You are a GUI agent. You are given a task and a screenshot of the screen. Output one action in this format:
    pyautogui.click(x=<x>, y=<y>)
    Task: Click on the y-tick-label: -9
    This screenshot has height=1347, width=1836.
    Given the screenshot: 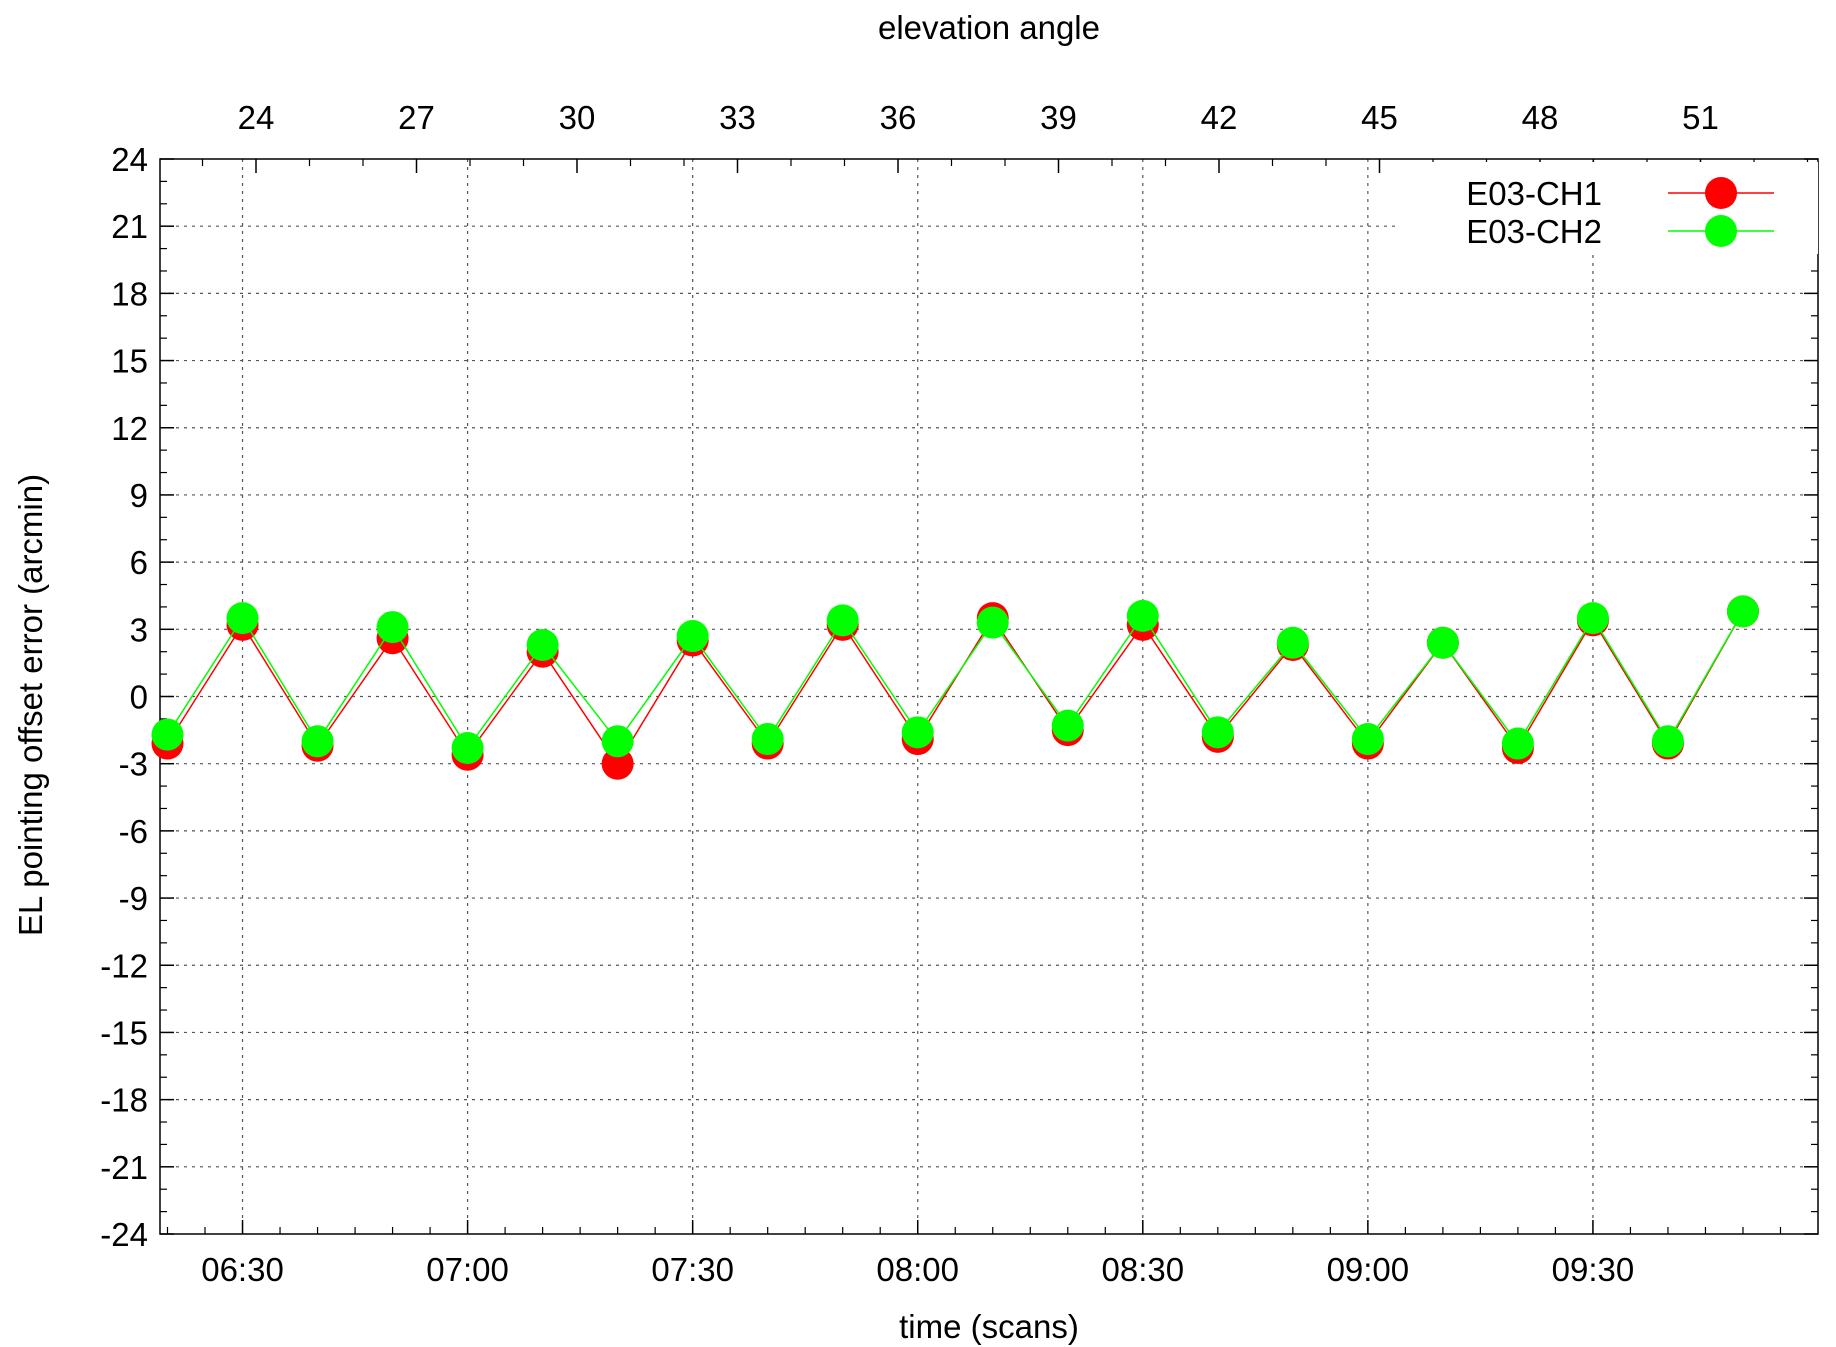 What is the action you would take?
    pyautogui.click(x=133, y=898)
    